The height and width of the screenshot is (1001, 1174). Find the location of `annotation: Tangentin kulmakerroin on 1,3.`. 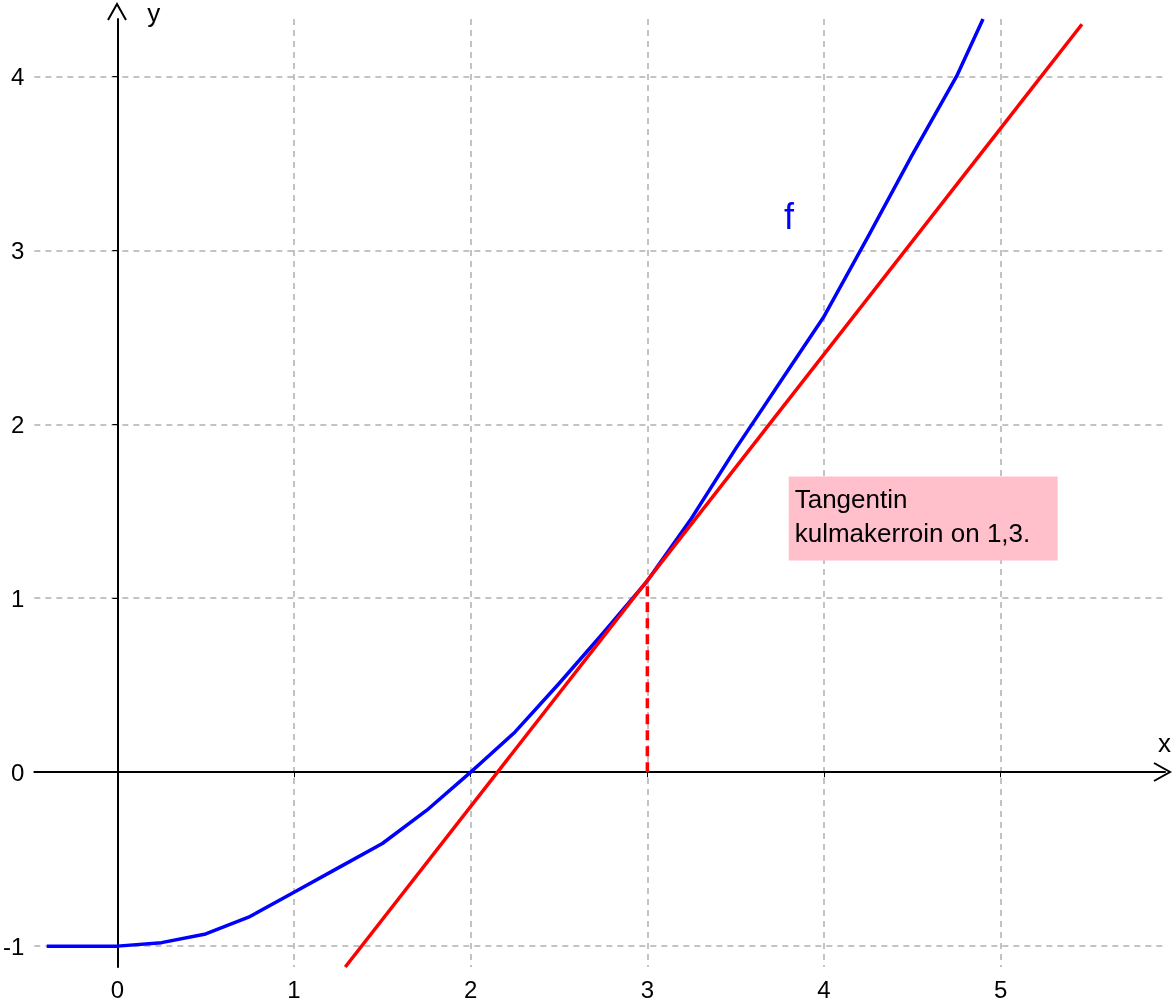

annotation: Tangentin kulmakerroin on 1,3. is located at coordinates (912, 516).